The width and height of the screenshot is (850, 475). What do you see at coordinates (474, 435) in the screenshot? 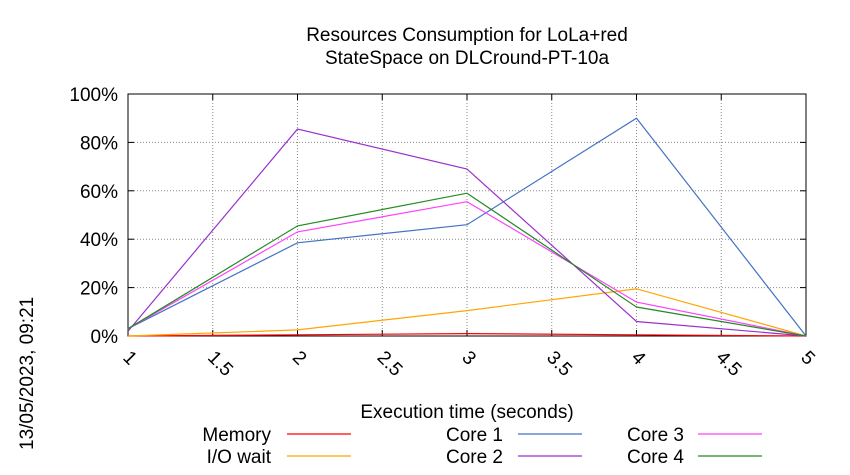
I see `legend-label-core-1: Core 1` at bounding box center [474, 435].